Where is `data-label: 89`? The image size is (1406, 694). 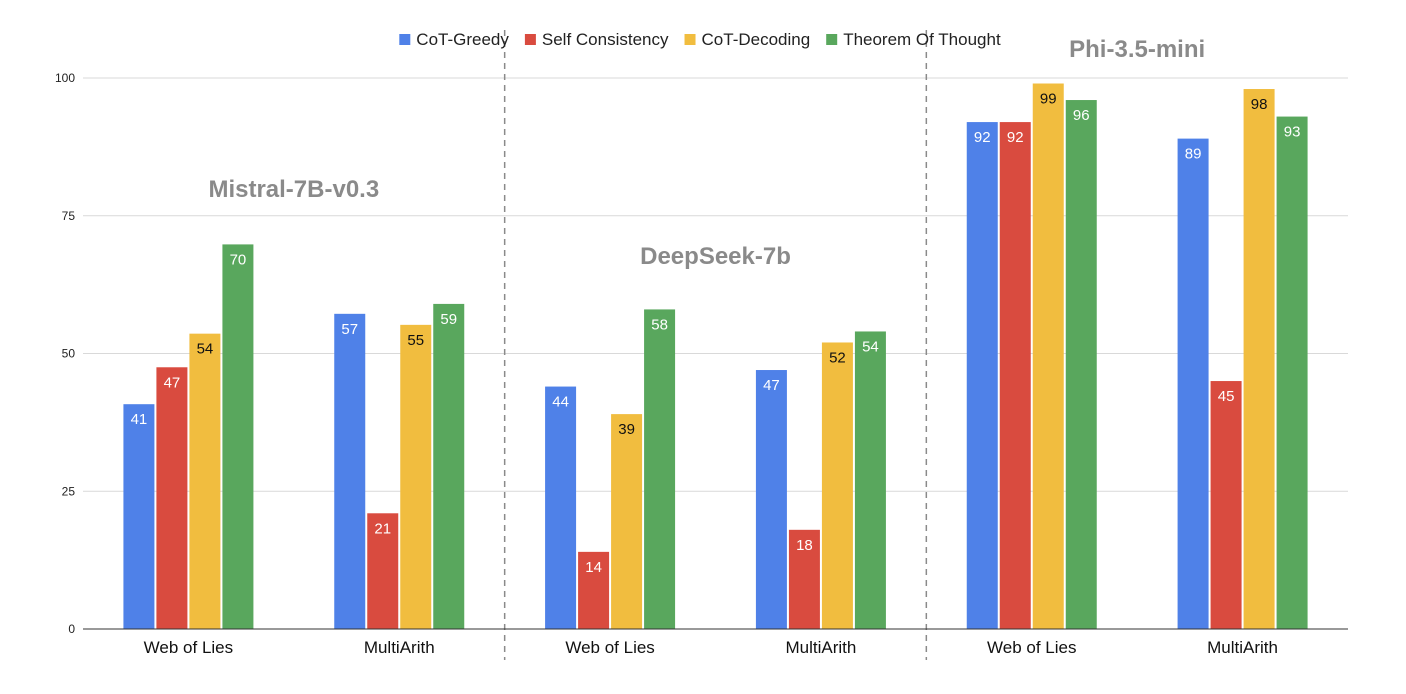
data-label: 89 is located at coordinates (1193, 154).